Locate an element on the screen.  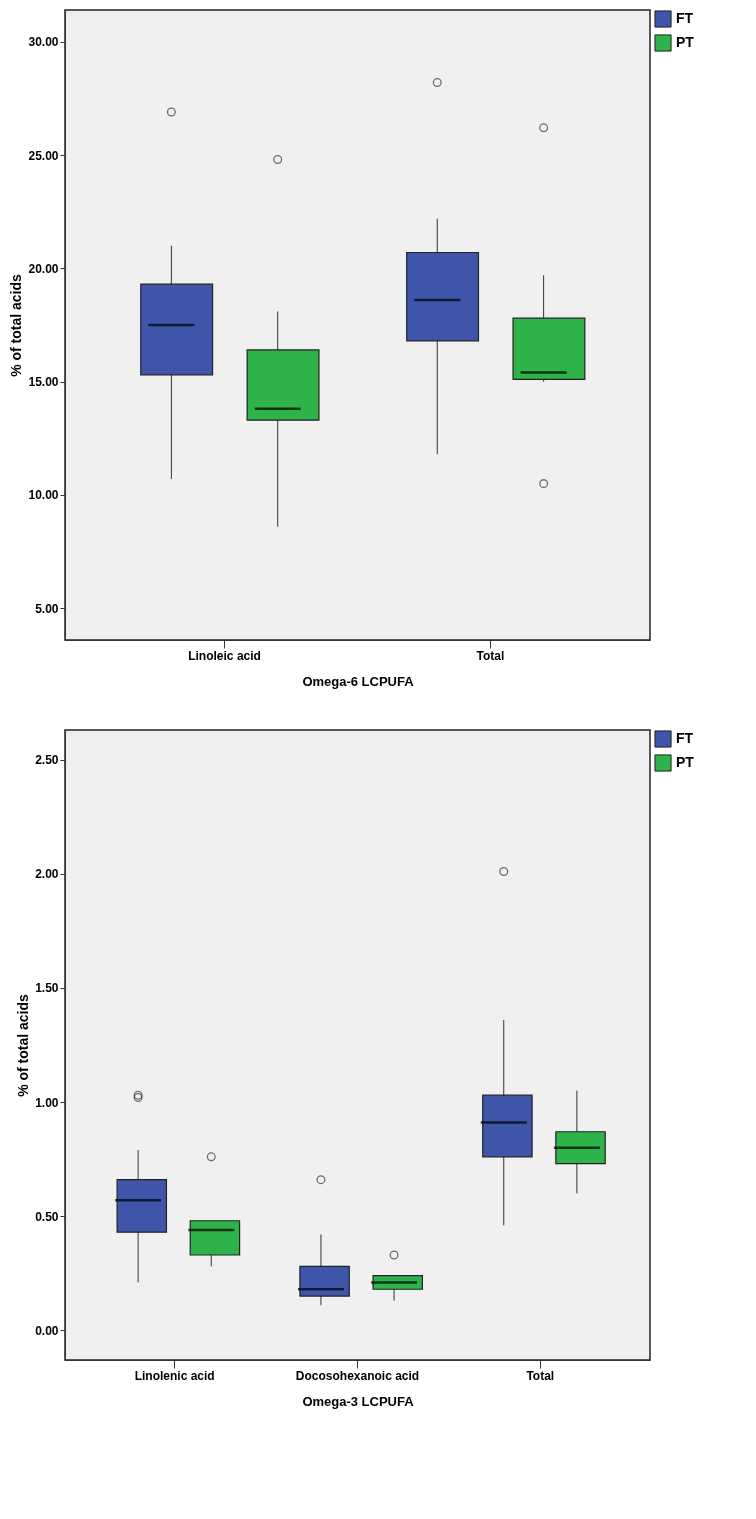
y-tick-label: 1.50 is located at coordinates (47, 988).